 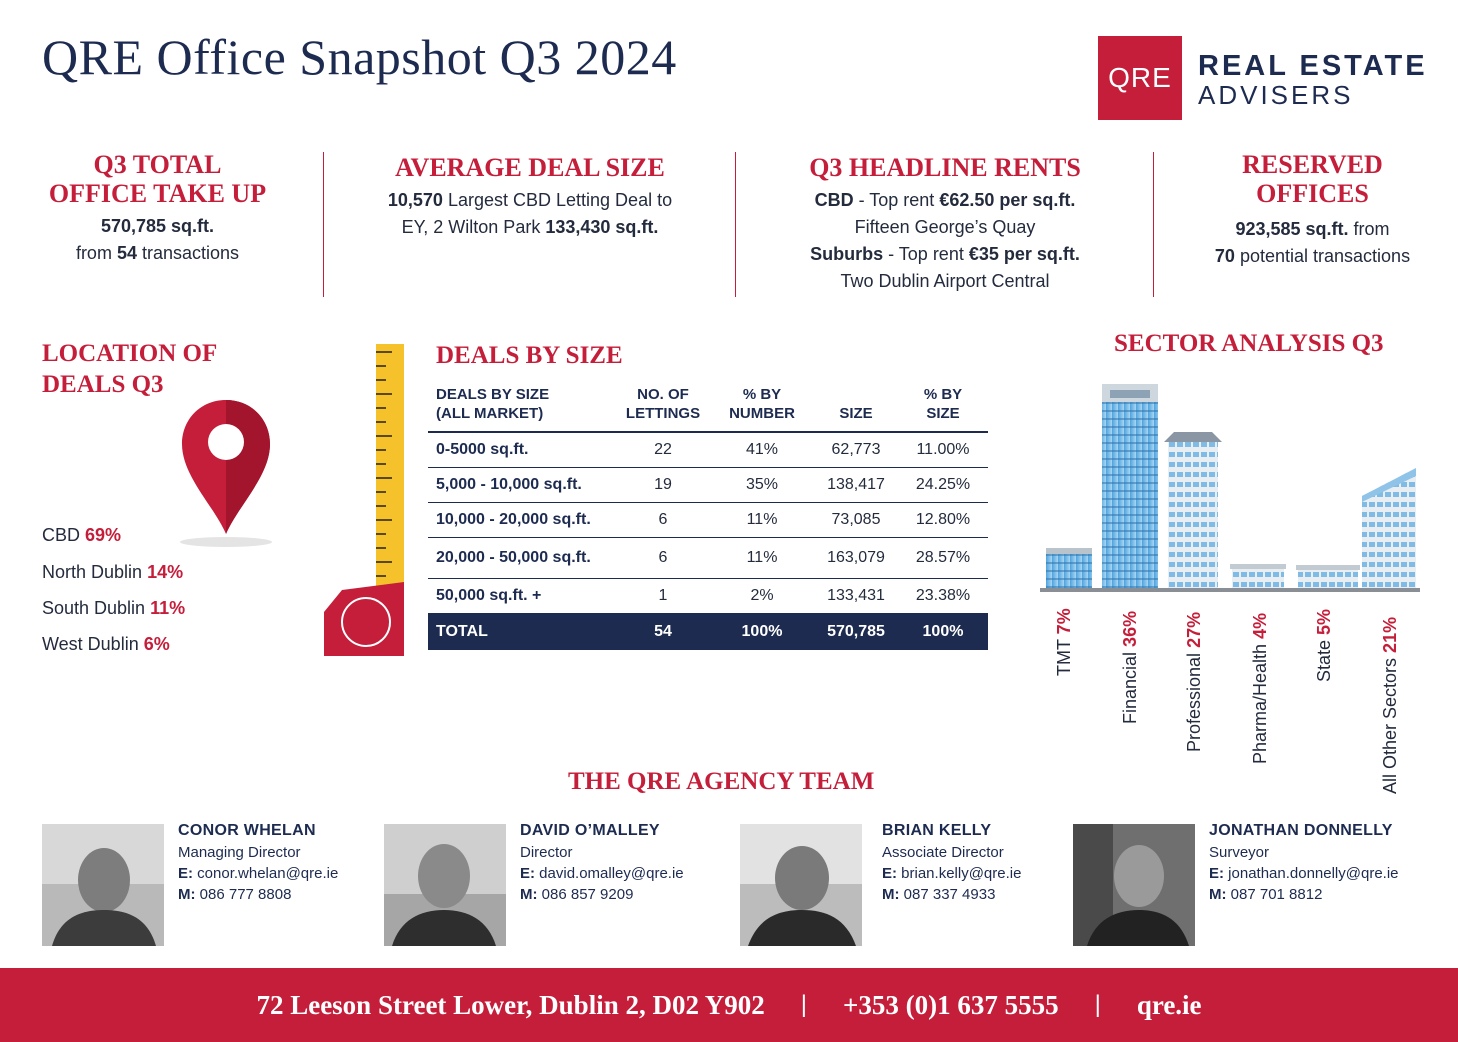 I want to click on sector-heading: SECTOR ANALYSIS Q3, so click(x=1249, y=343).